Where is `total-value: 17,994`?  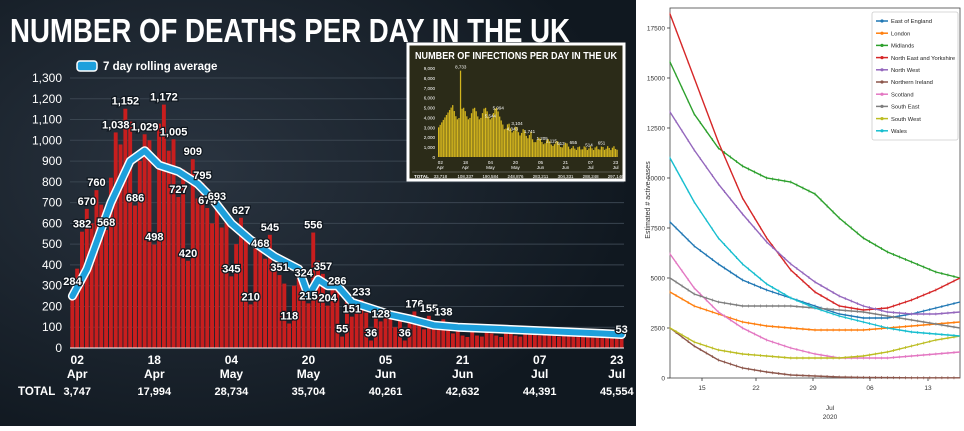
total-value: 17,994 is located at coordinates (154, 392).